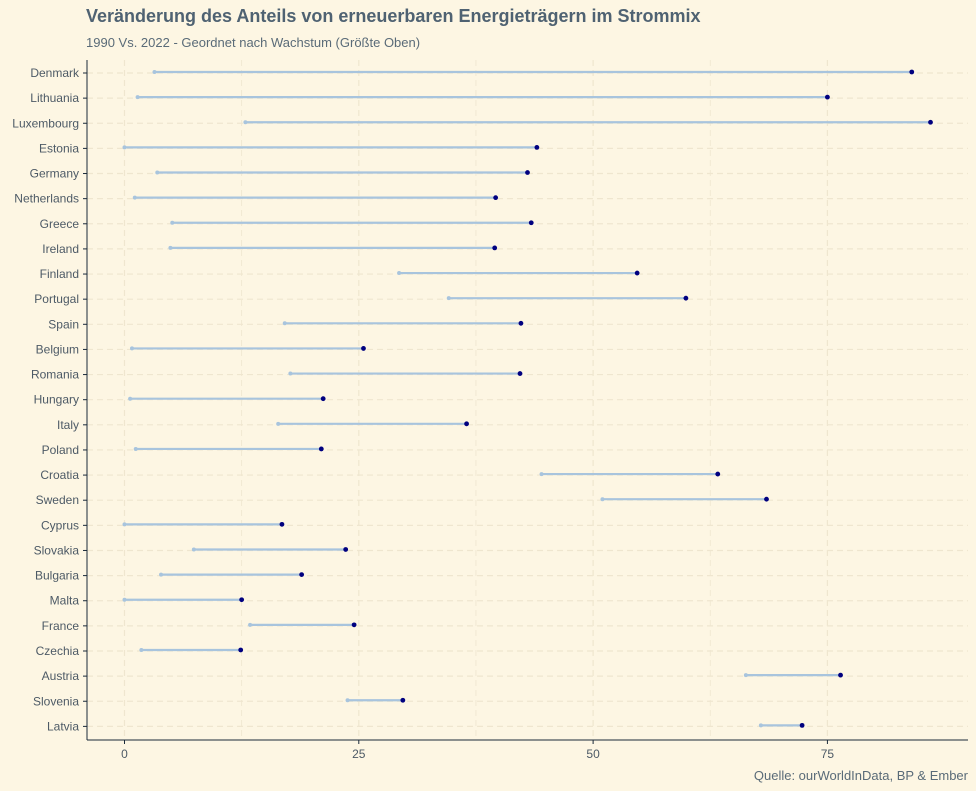 This screenshot has width=976, height=791. What do you see at coordinates (323, 399) in the screenshot?
I see `point-2022-hungary` at bounding box center [323, 399].